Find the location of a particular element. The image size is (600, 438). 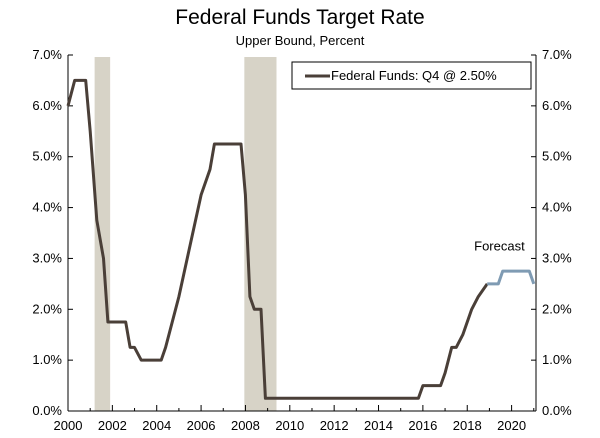

x-tick-label: 2008 is located at coordinates (245, 425).